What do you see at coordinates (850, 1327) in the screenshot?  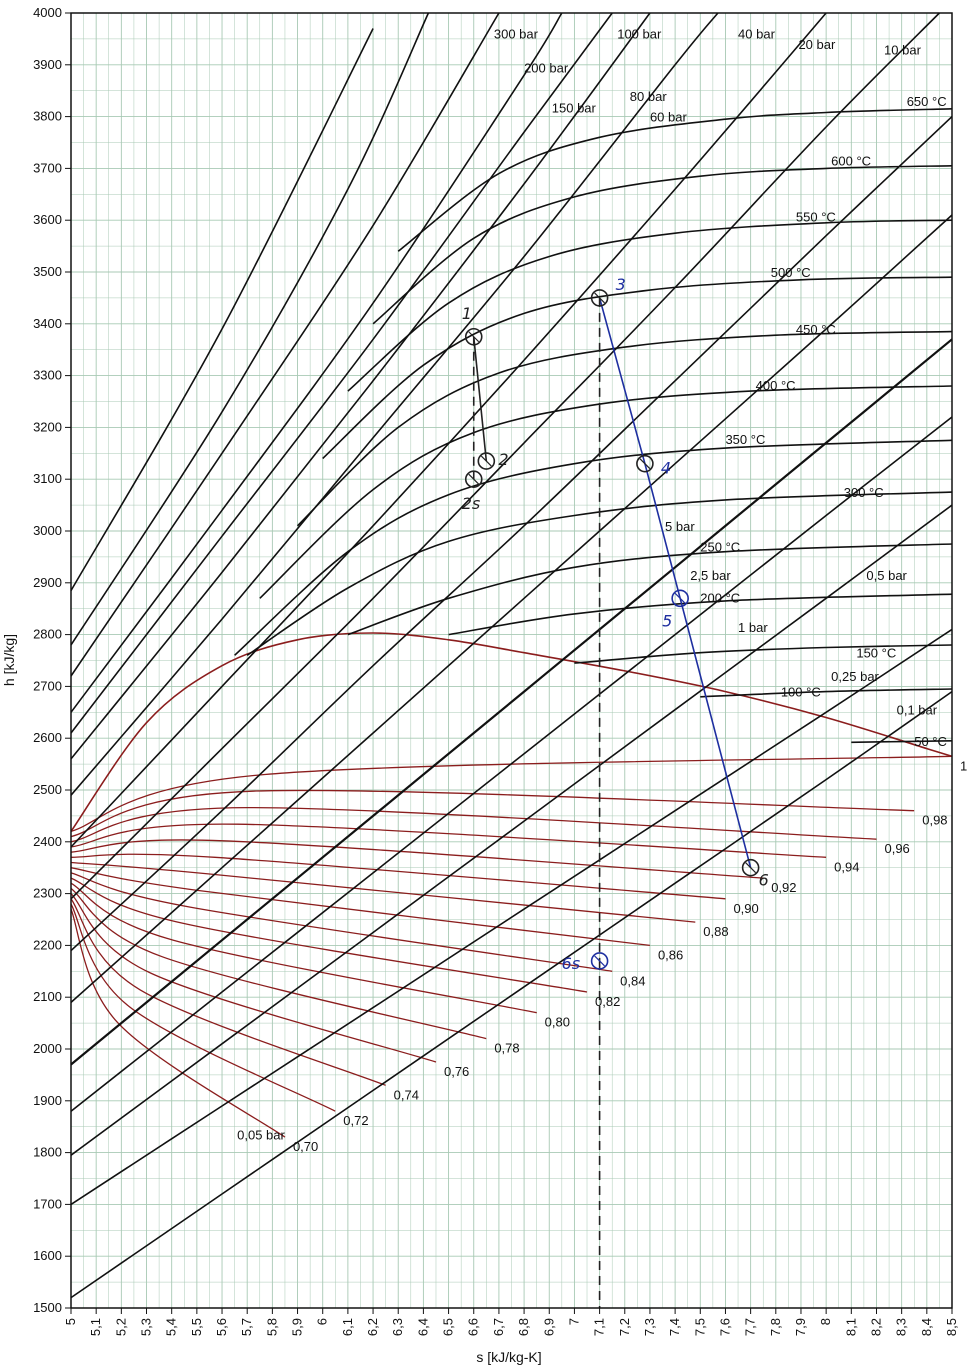 I see `x-tick-label: 8,1` at bounding box center [850, 1327].